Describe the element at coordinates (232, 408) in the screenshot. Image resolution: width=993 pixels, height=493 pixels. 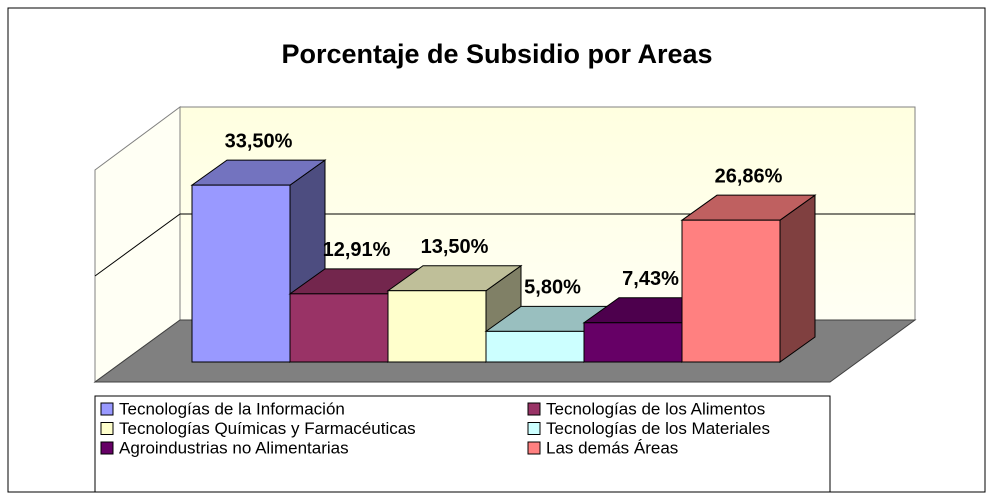
I see `legend-label: Tecnologías de la Información` at that location.